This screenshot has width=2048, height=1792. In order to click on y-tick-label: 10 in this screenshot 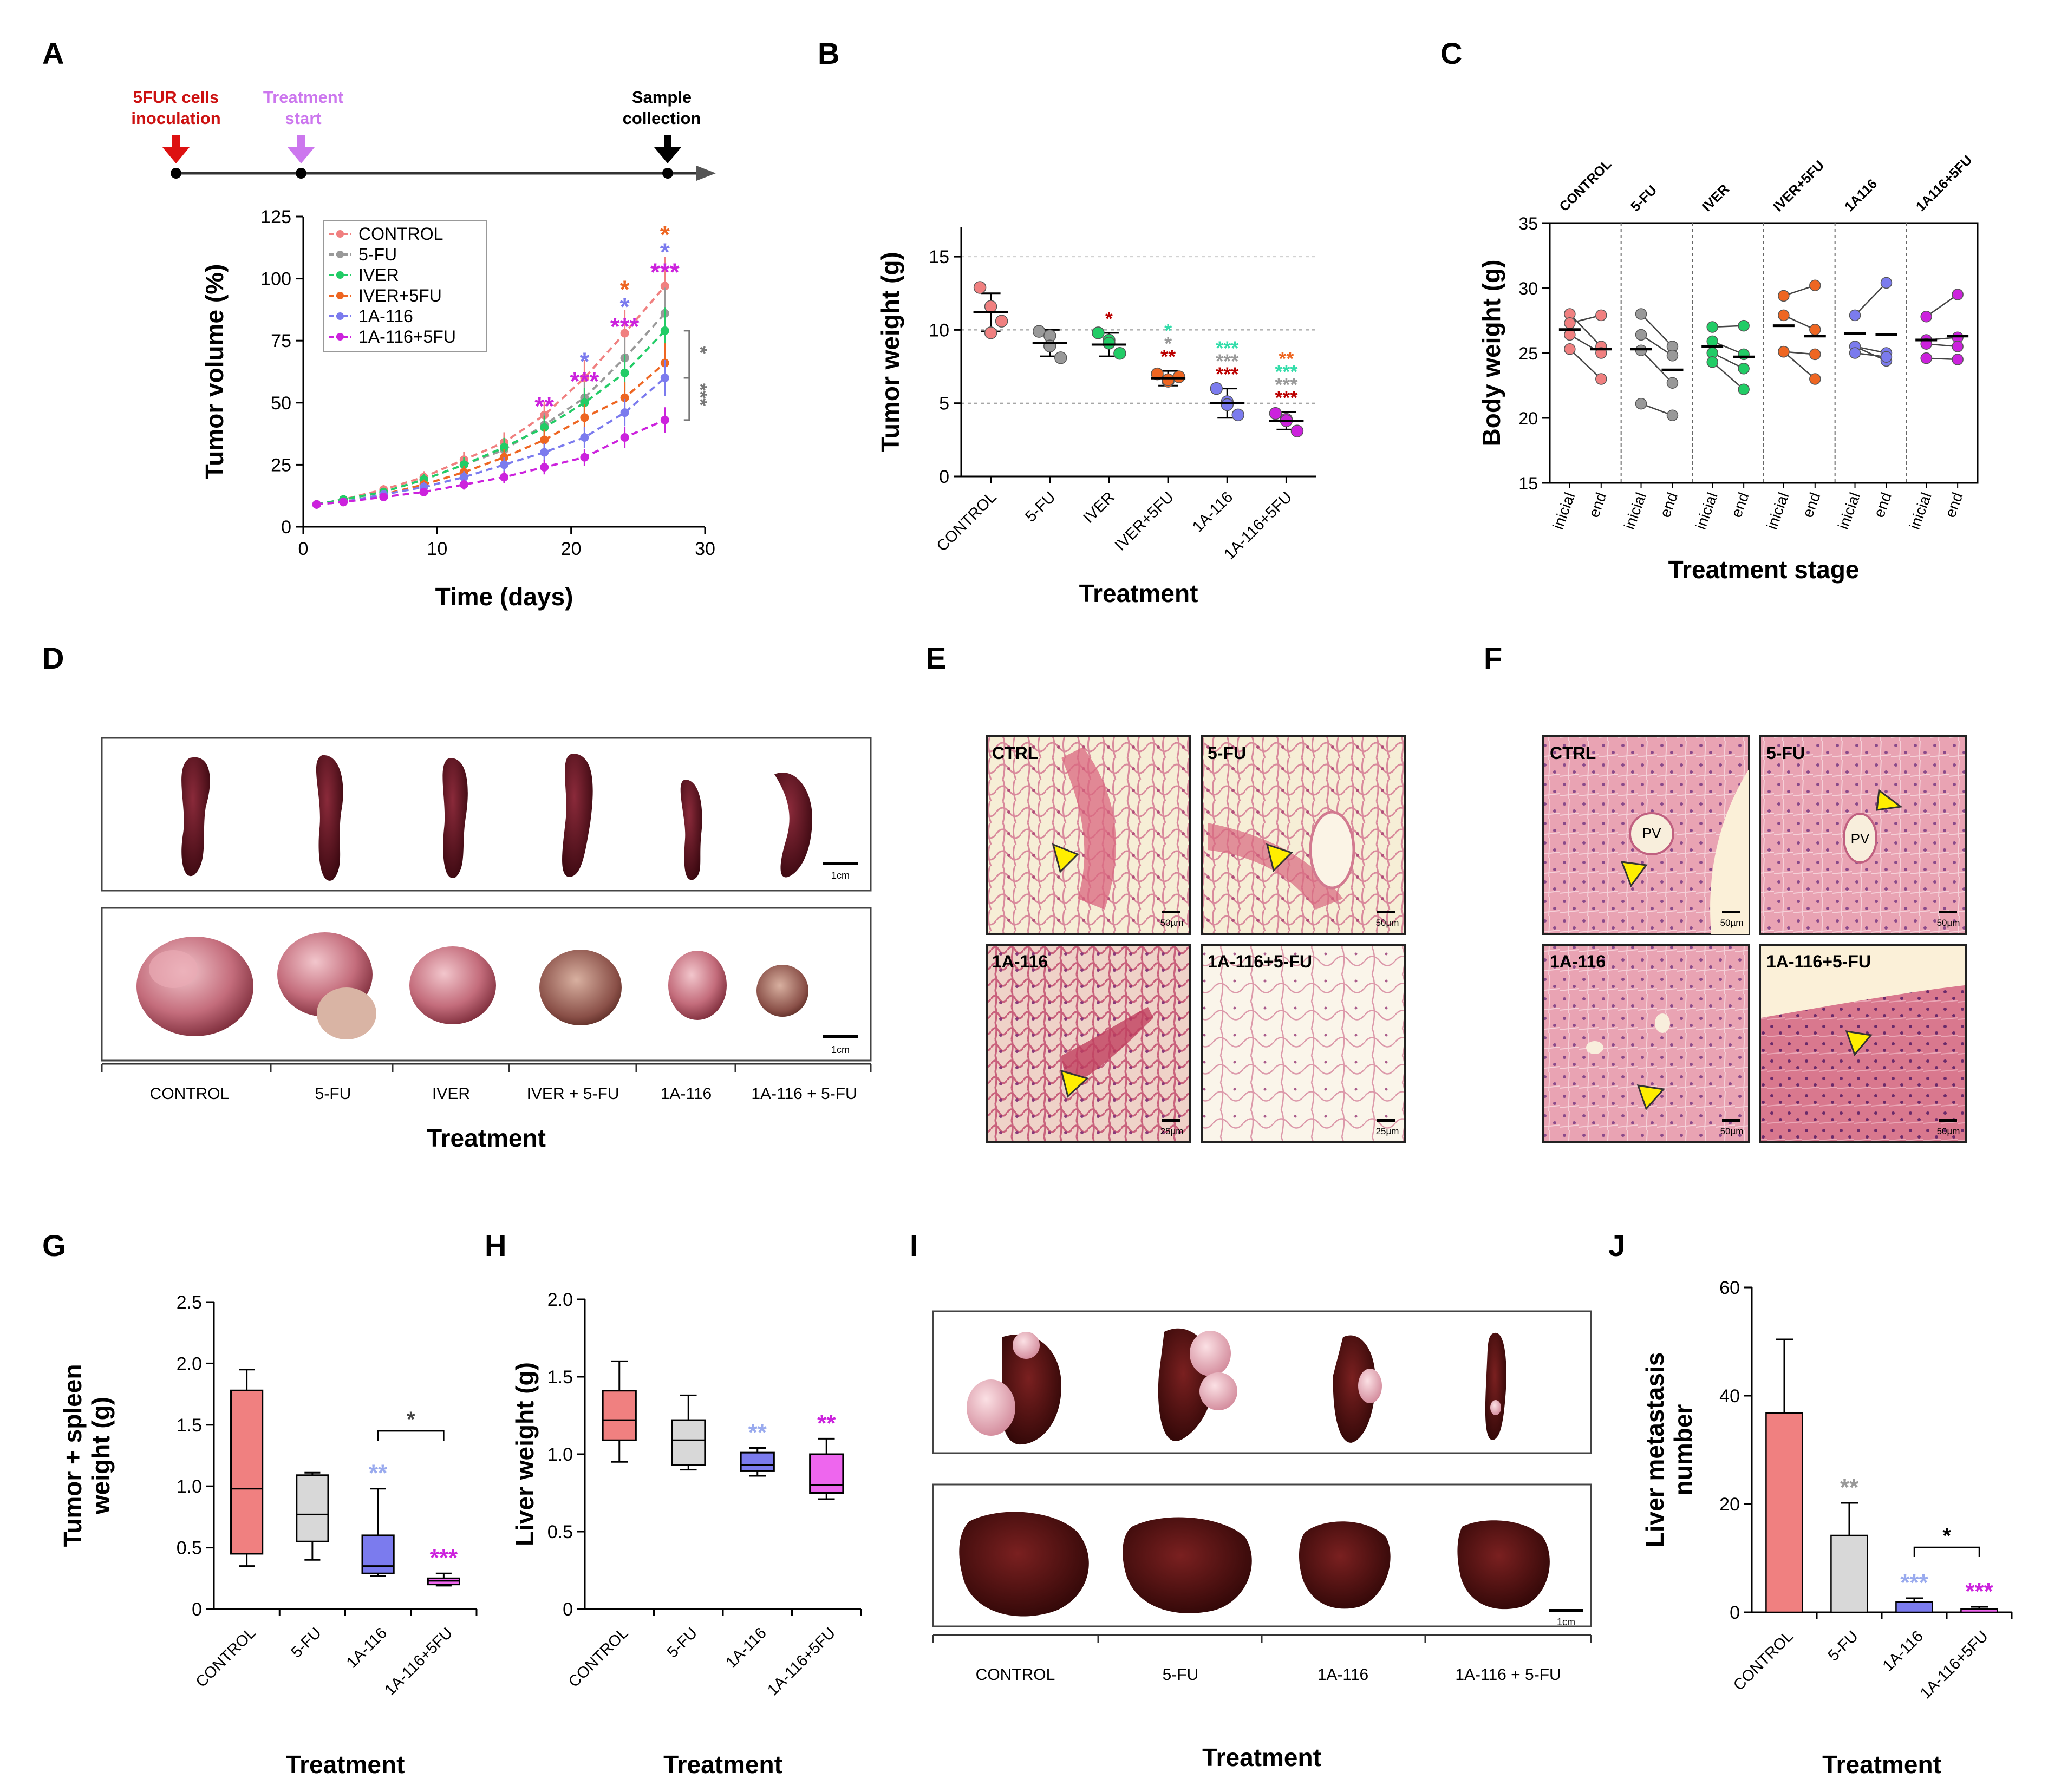, I will do `click(939, 330)`.